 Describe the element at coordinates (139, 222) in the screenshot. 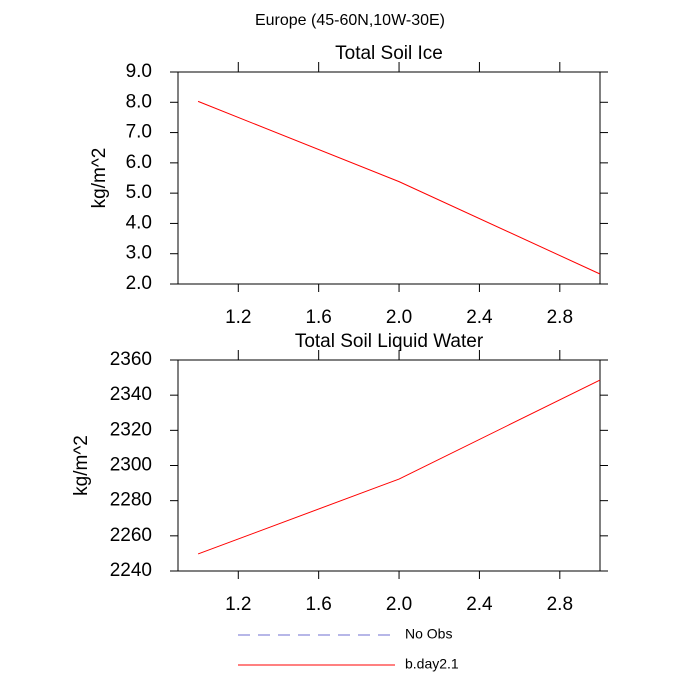

I see `y-tick-label: 4.0` at that location.